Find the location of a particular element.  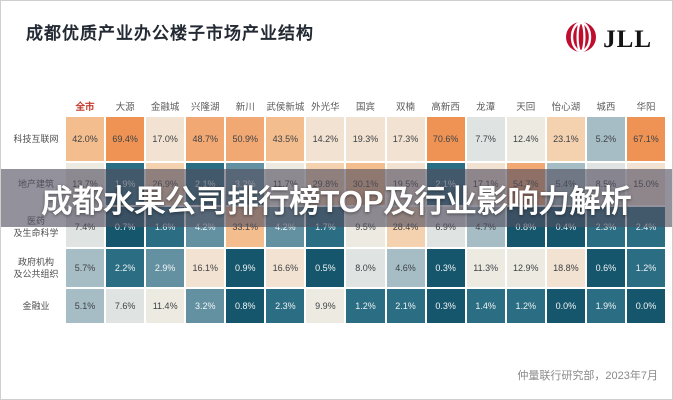

column-header: 大源 is located at coordinates (125, 107).